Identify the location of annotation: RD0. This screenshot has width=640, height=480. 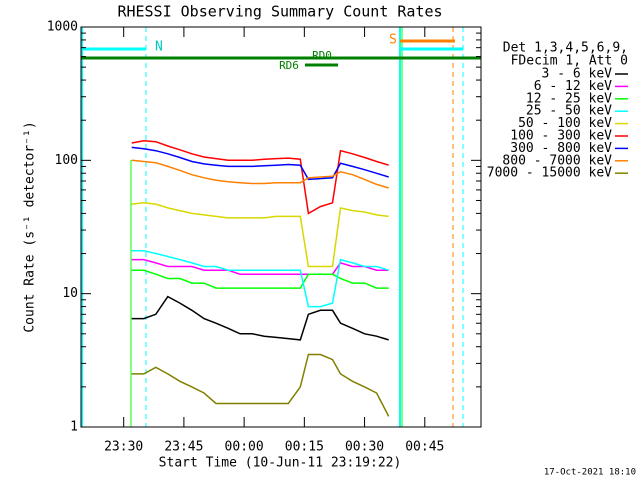
(322, 55).